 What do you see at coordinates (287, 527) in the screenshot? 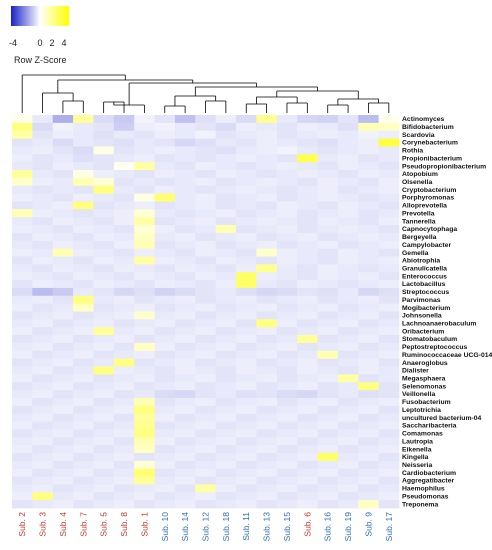
I see `column-label: Sub. 15` at bounding box center [287, 527].